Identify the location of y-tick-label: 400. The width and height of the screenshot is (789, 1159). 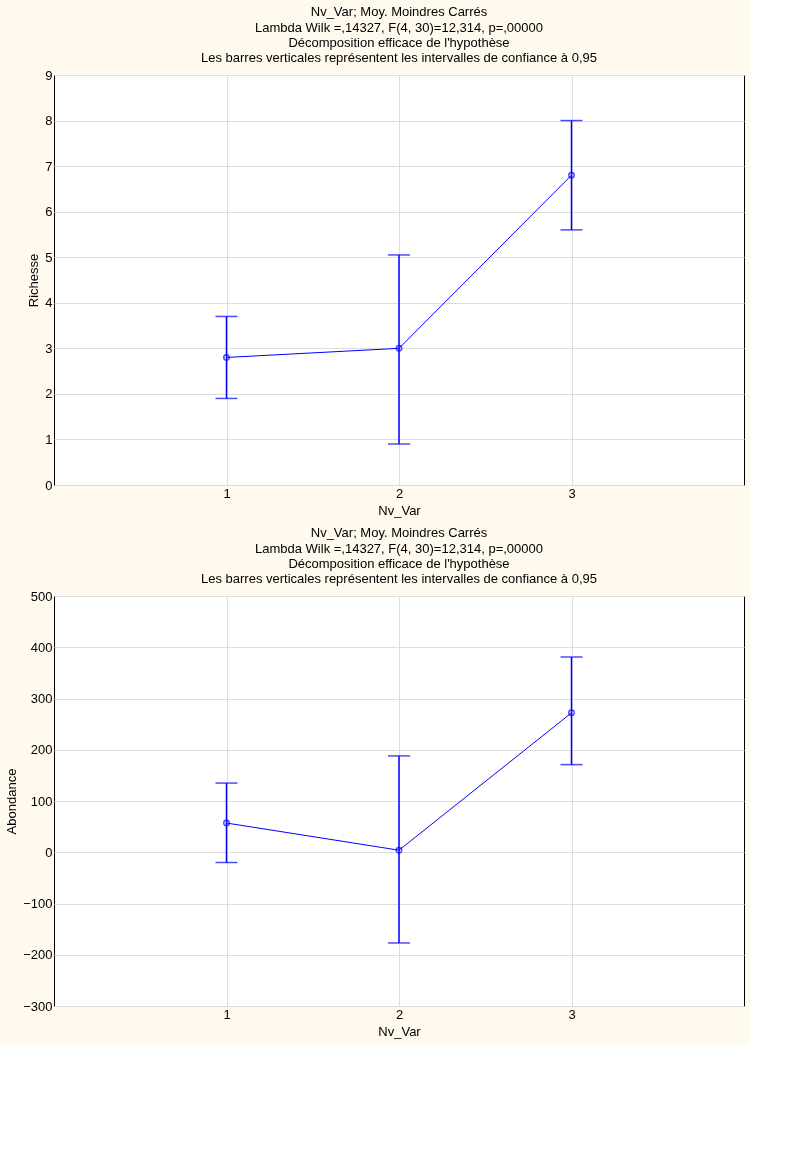
(41, 647).